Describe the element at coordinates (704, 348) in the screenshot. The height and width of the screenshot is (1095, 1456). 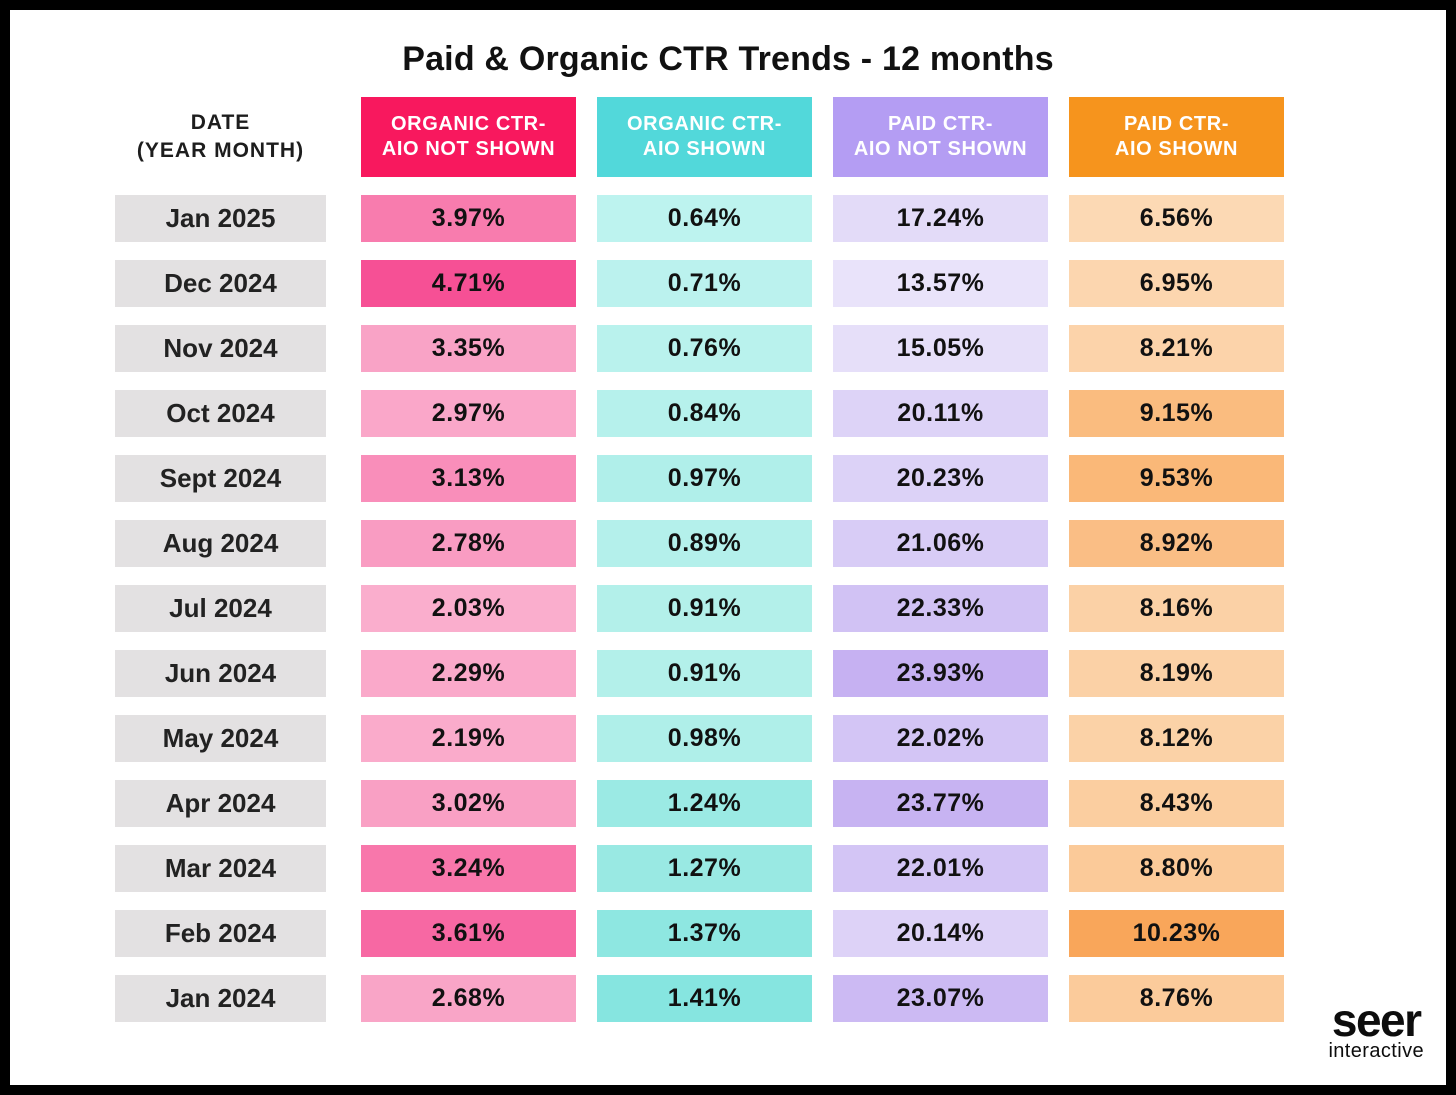
I see `value-cell-organic-ctr-aio-shown-row2: 0.76%` at that location.